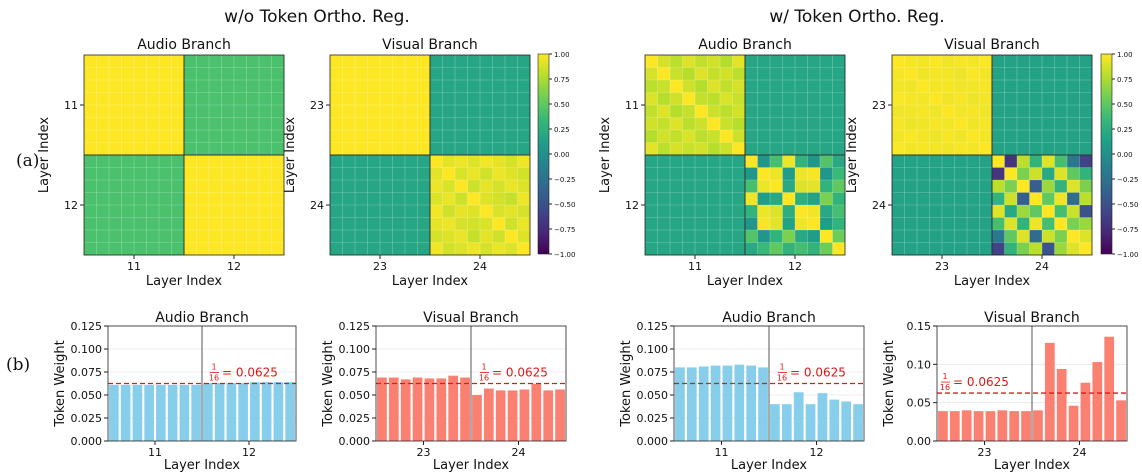 Image resolution: width=1142 pixels, height=473 pixels. Describe the element at coordinates (653, 441) in the screenshot. I see `y-tick-label: 0.000` at that location.